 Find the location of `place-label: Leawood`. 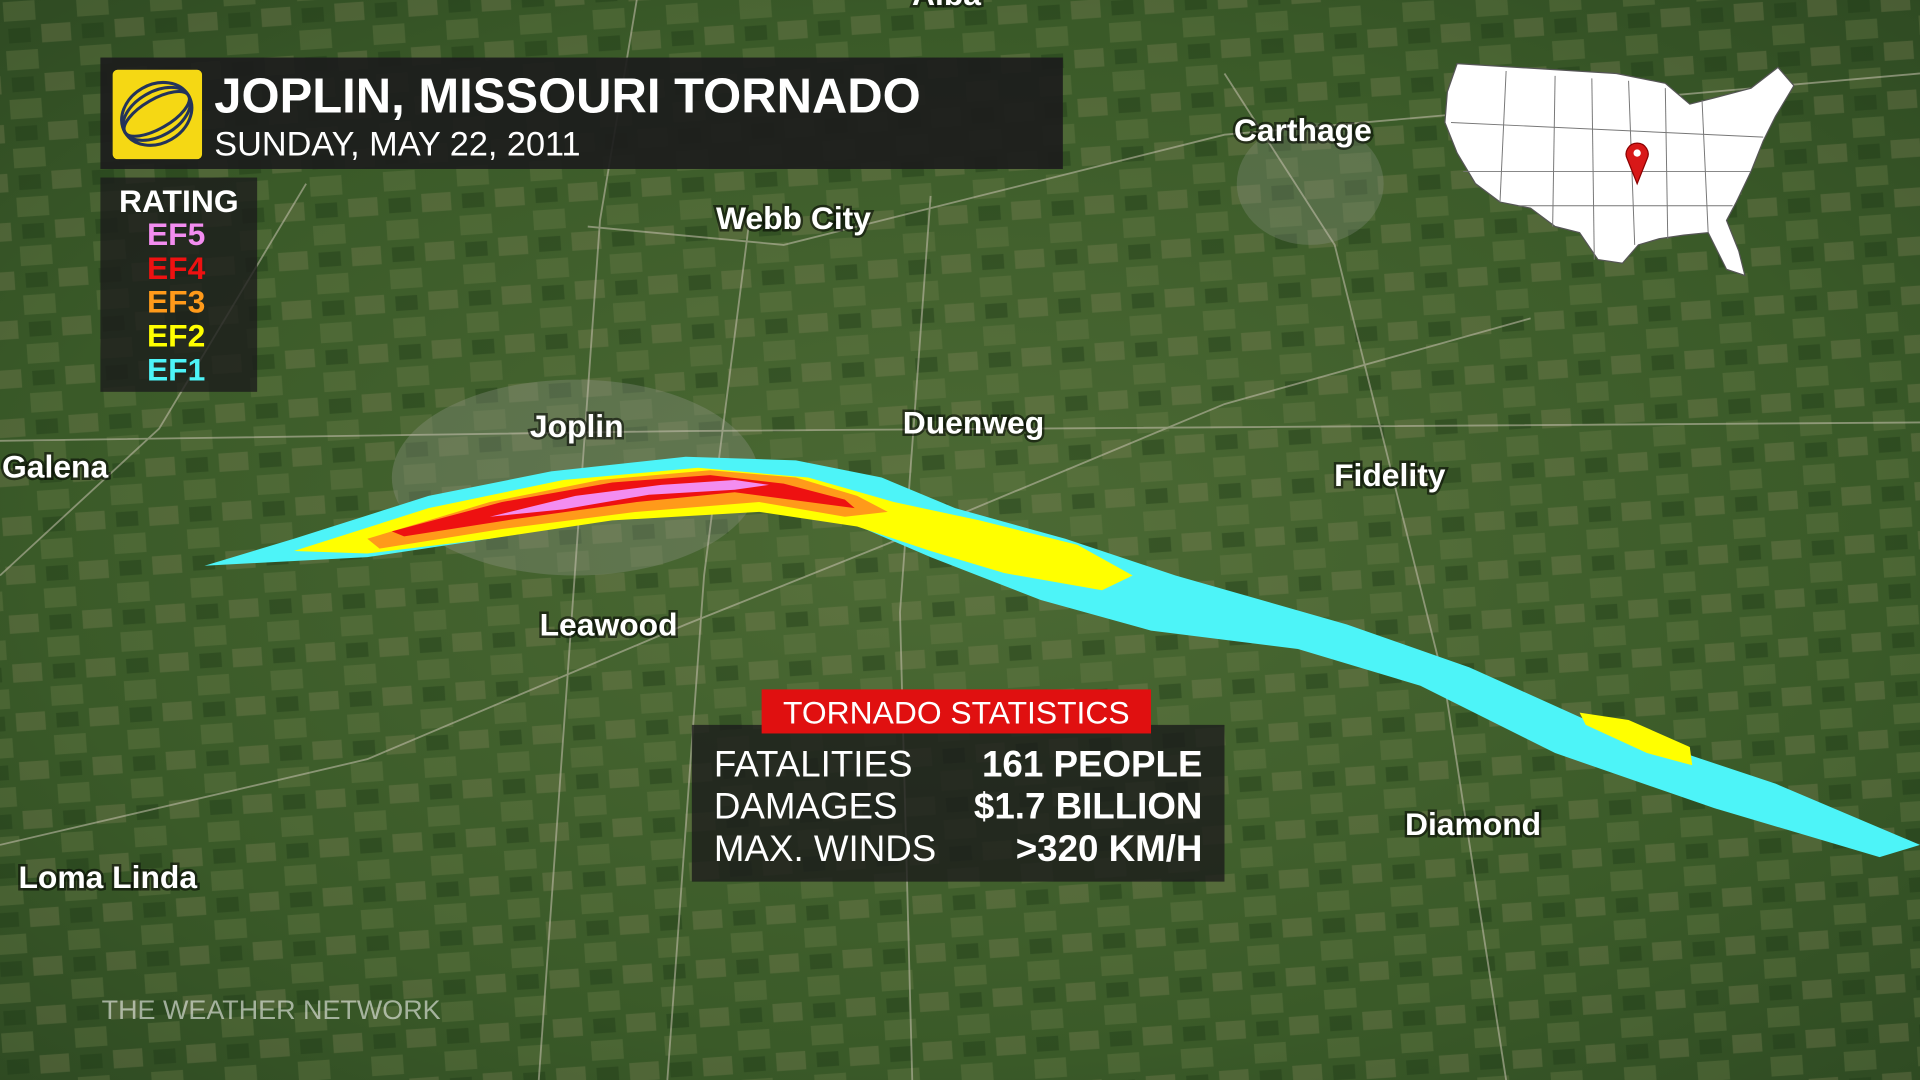

place-label: Leawood is located at coordinates (609, 625).